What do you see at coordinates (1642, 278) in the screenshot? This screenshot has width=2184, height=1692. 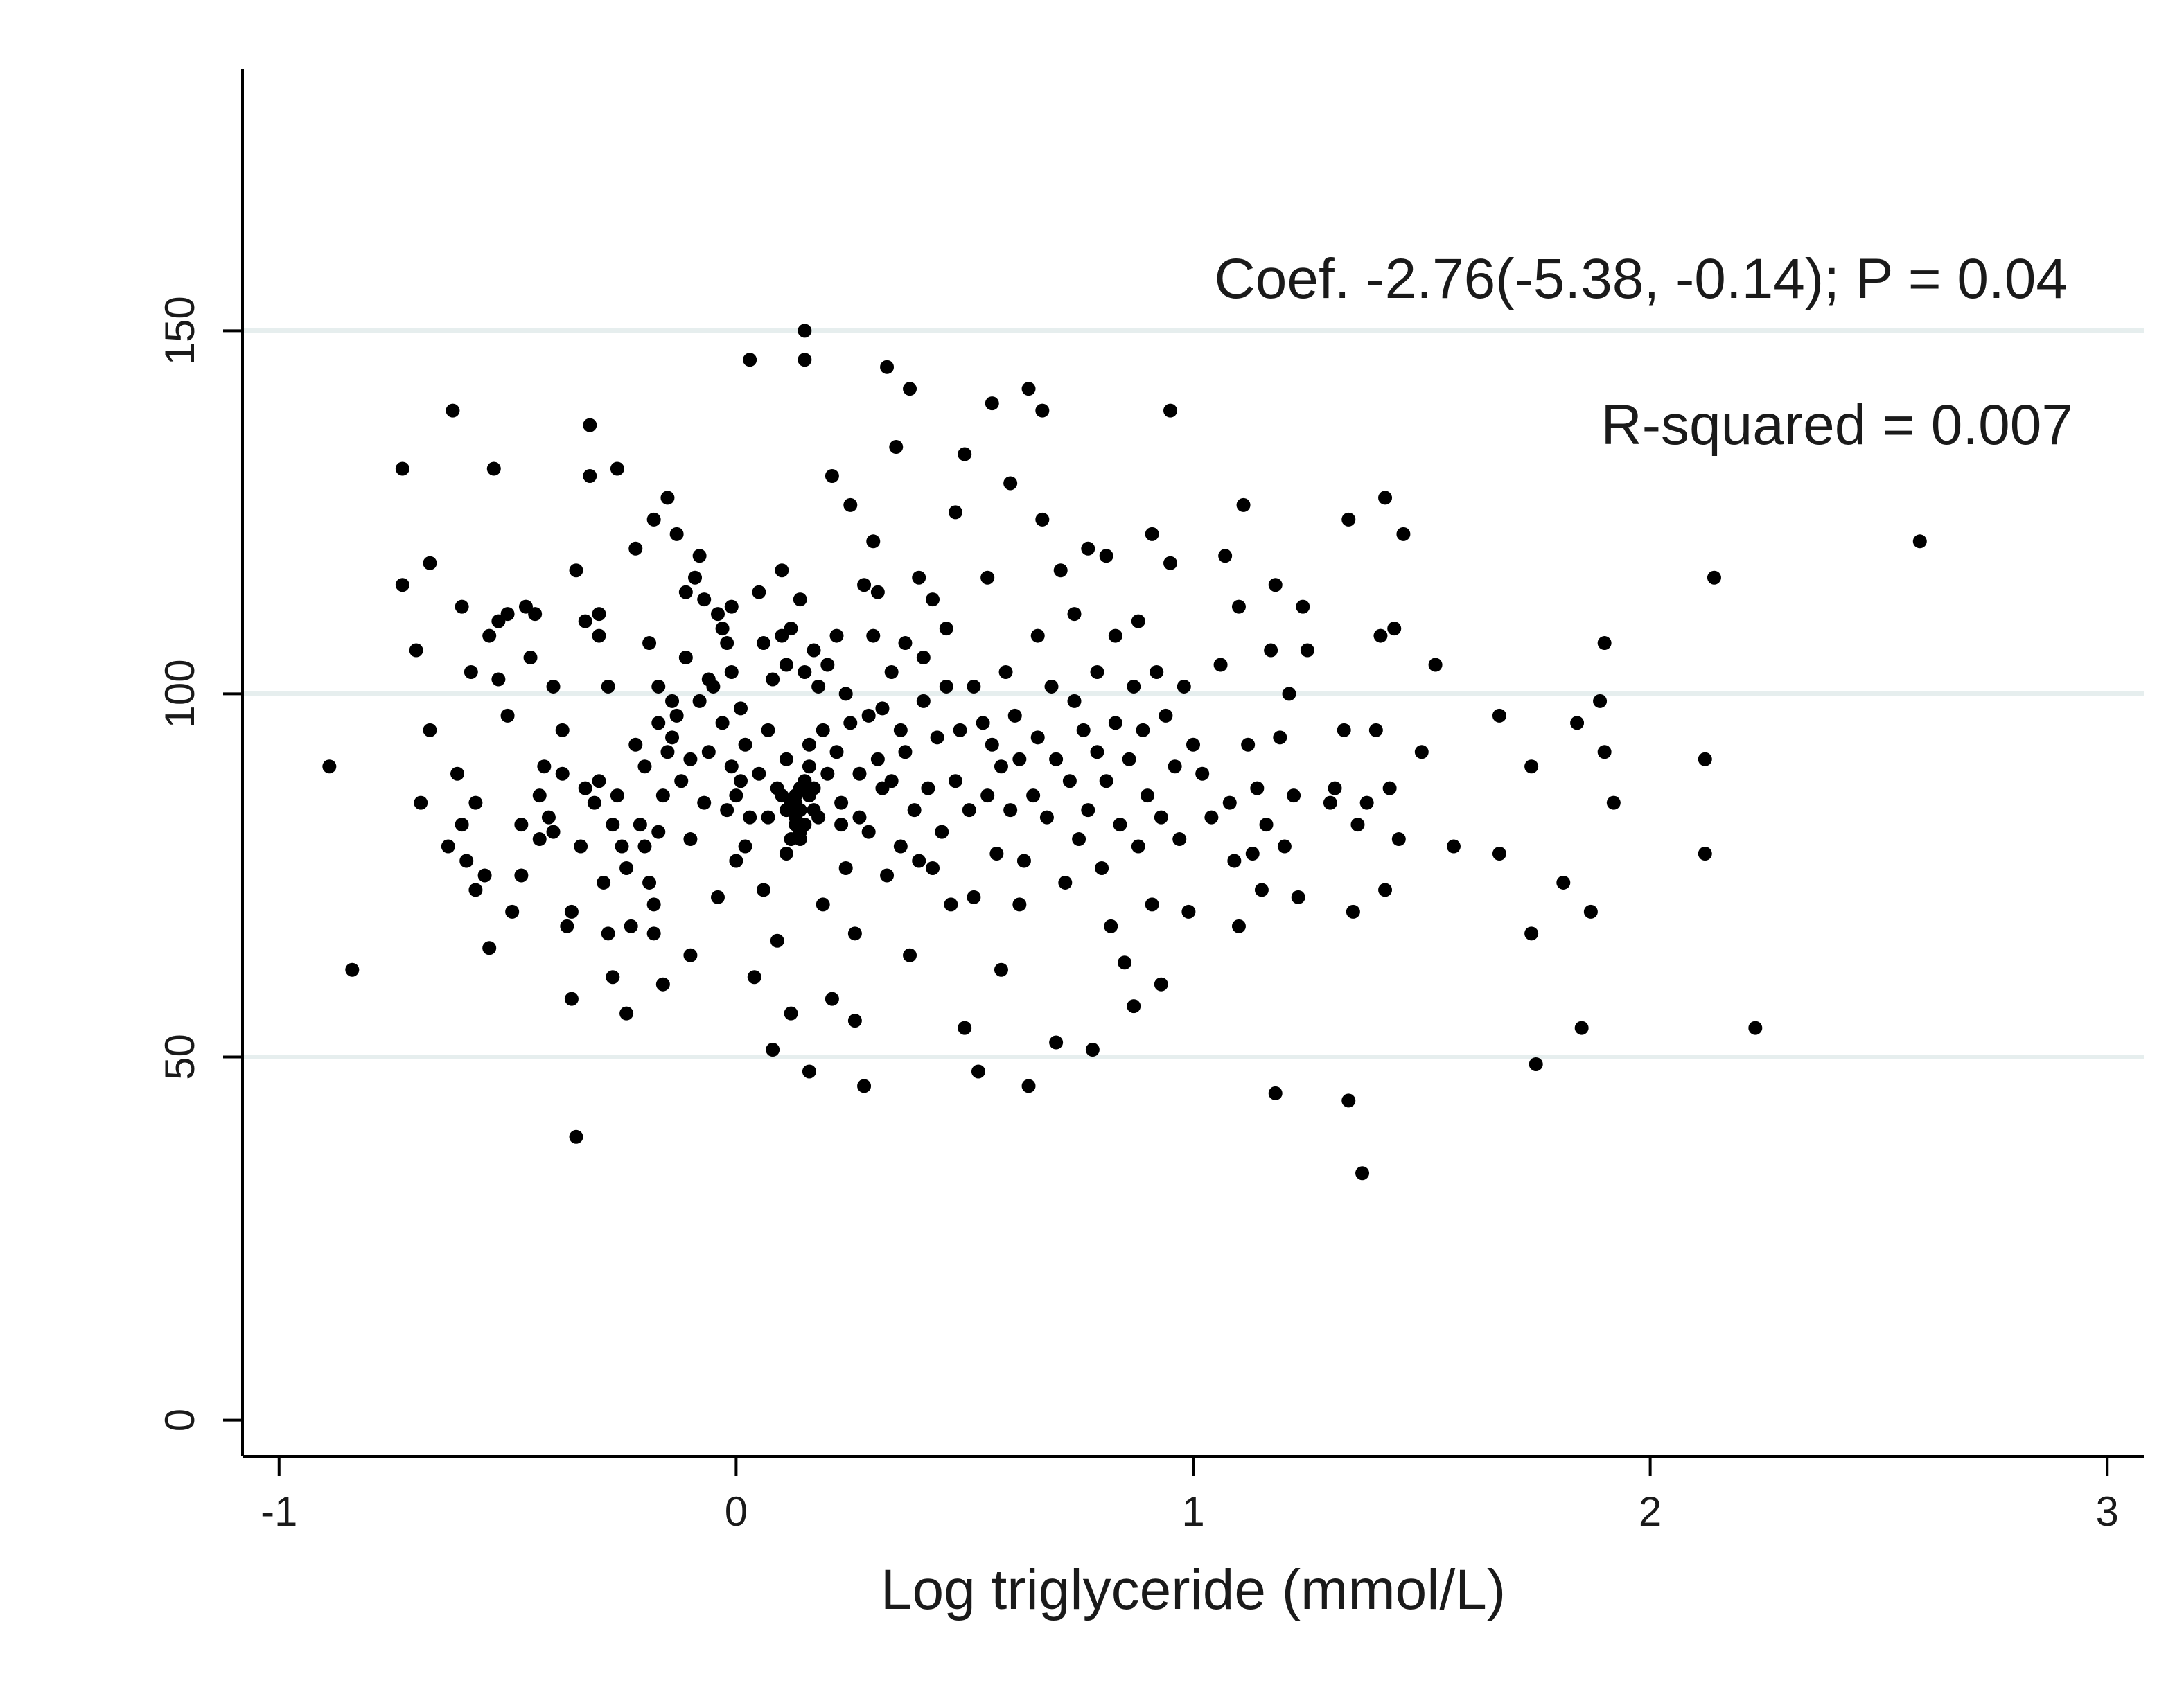 I see `coef-annotation: Coef. -2.76(-5.38, -0.14); P = 0.04` at bounding box center [1642, 278].